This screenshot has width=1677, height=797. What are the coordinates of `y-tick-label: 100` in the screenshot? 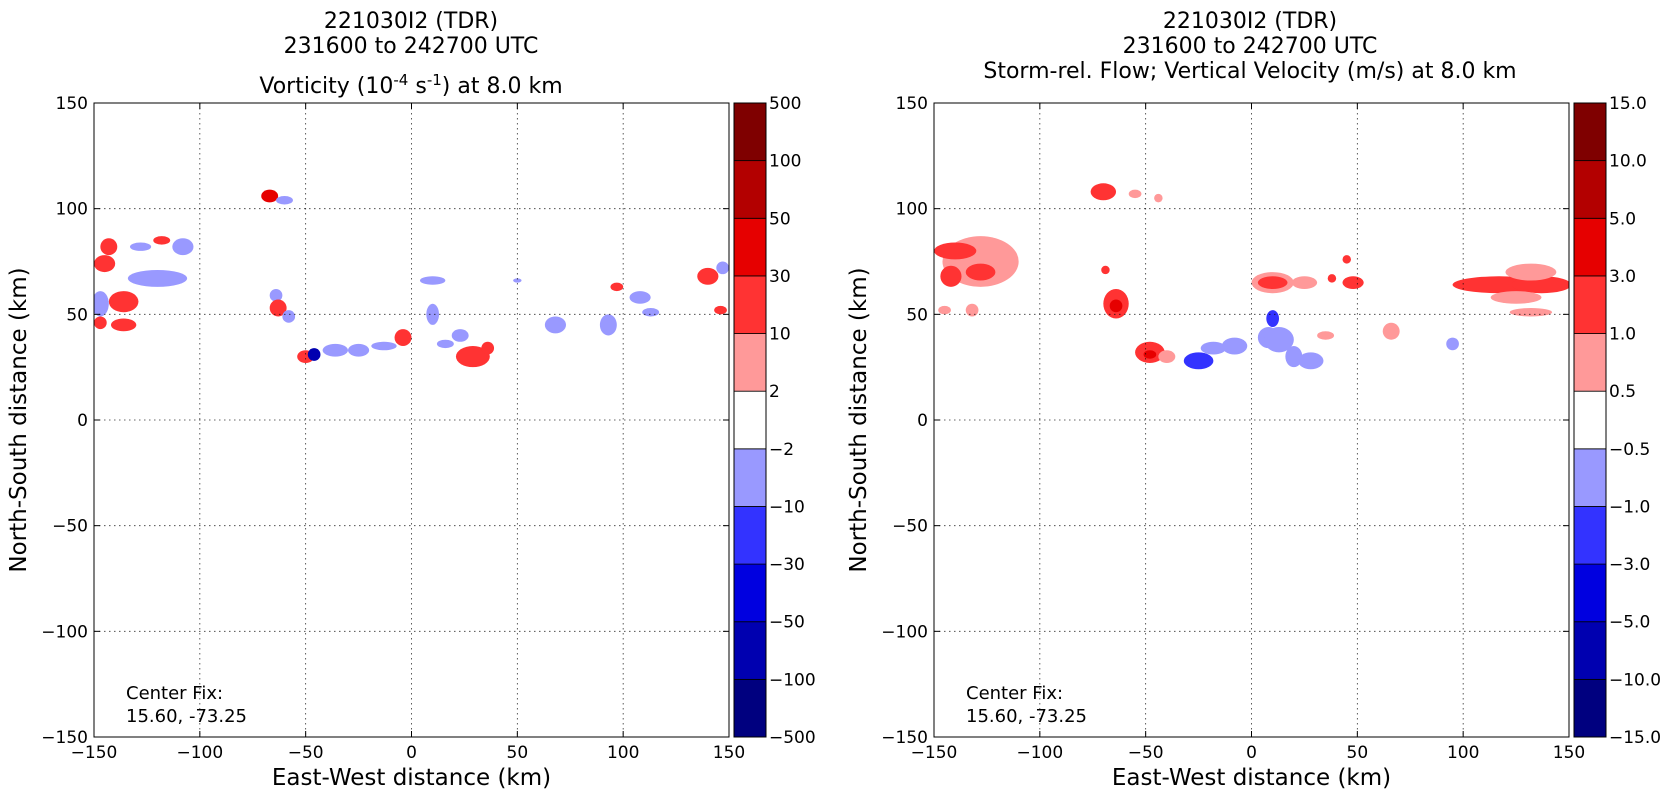 It's located at (72, 210).